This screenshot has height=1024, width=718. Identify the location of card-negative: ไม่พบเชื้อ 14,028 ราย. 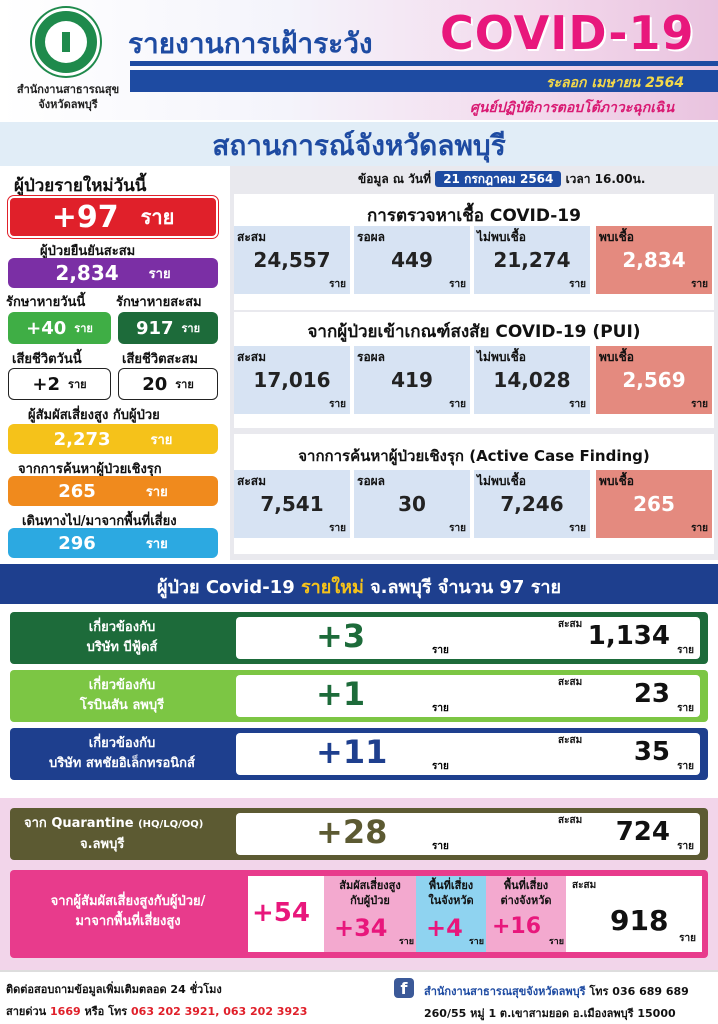
(532, 380).